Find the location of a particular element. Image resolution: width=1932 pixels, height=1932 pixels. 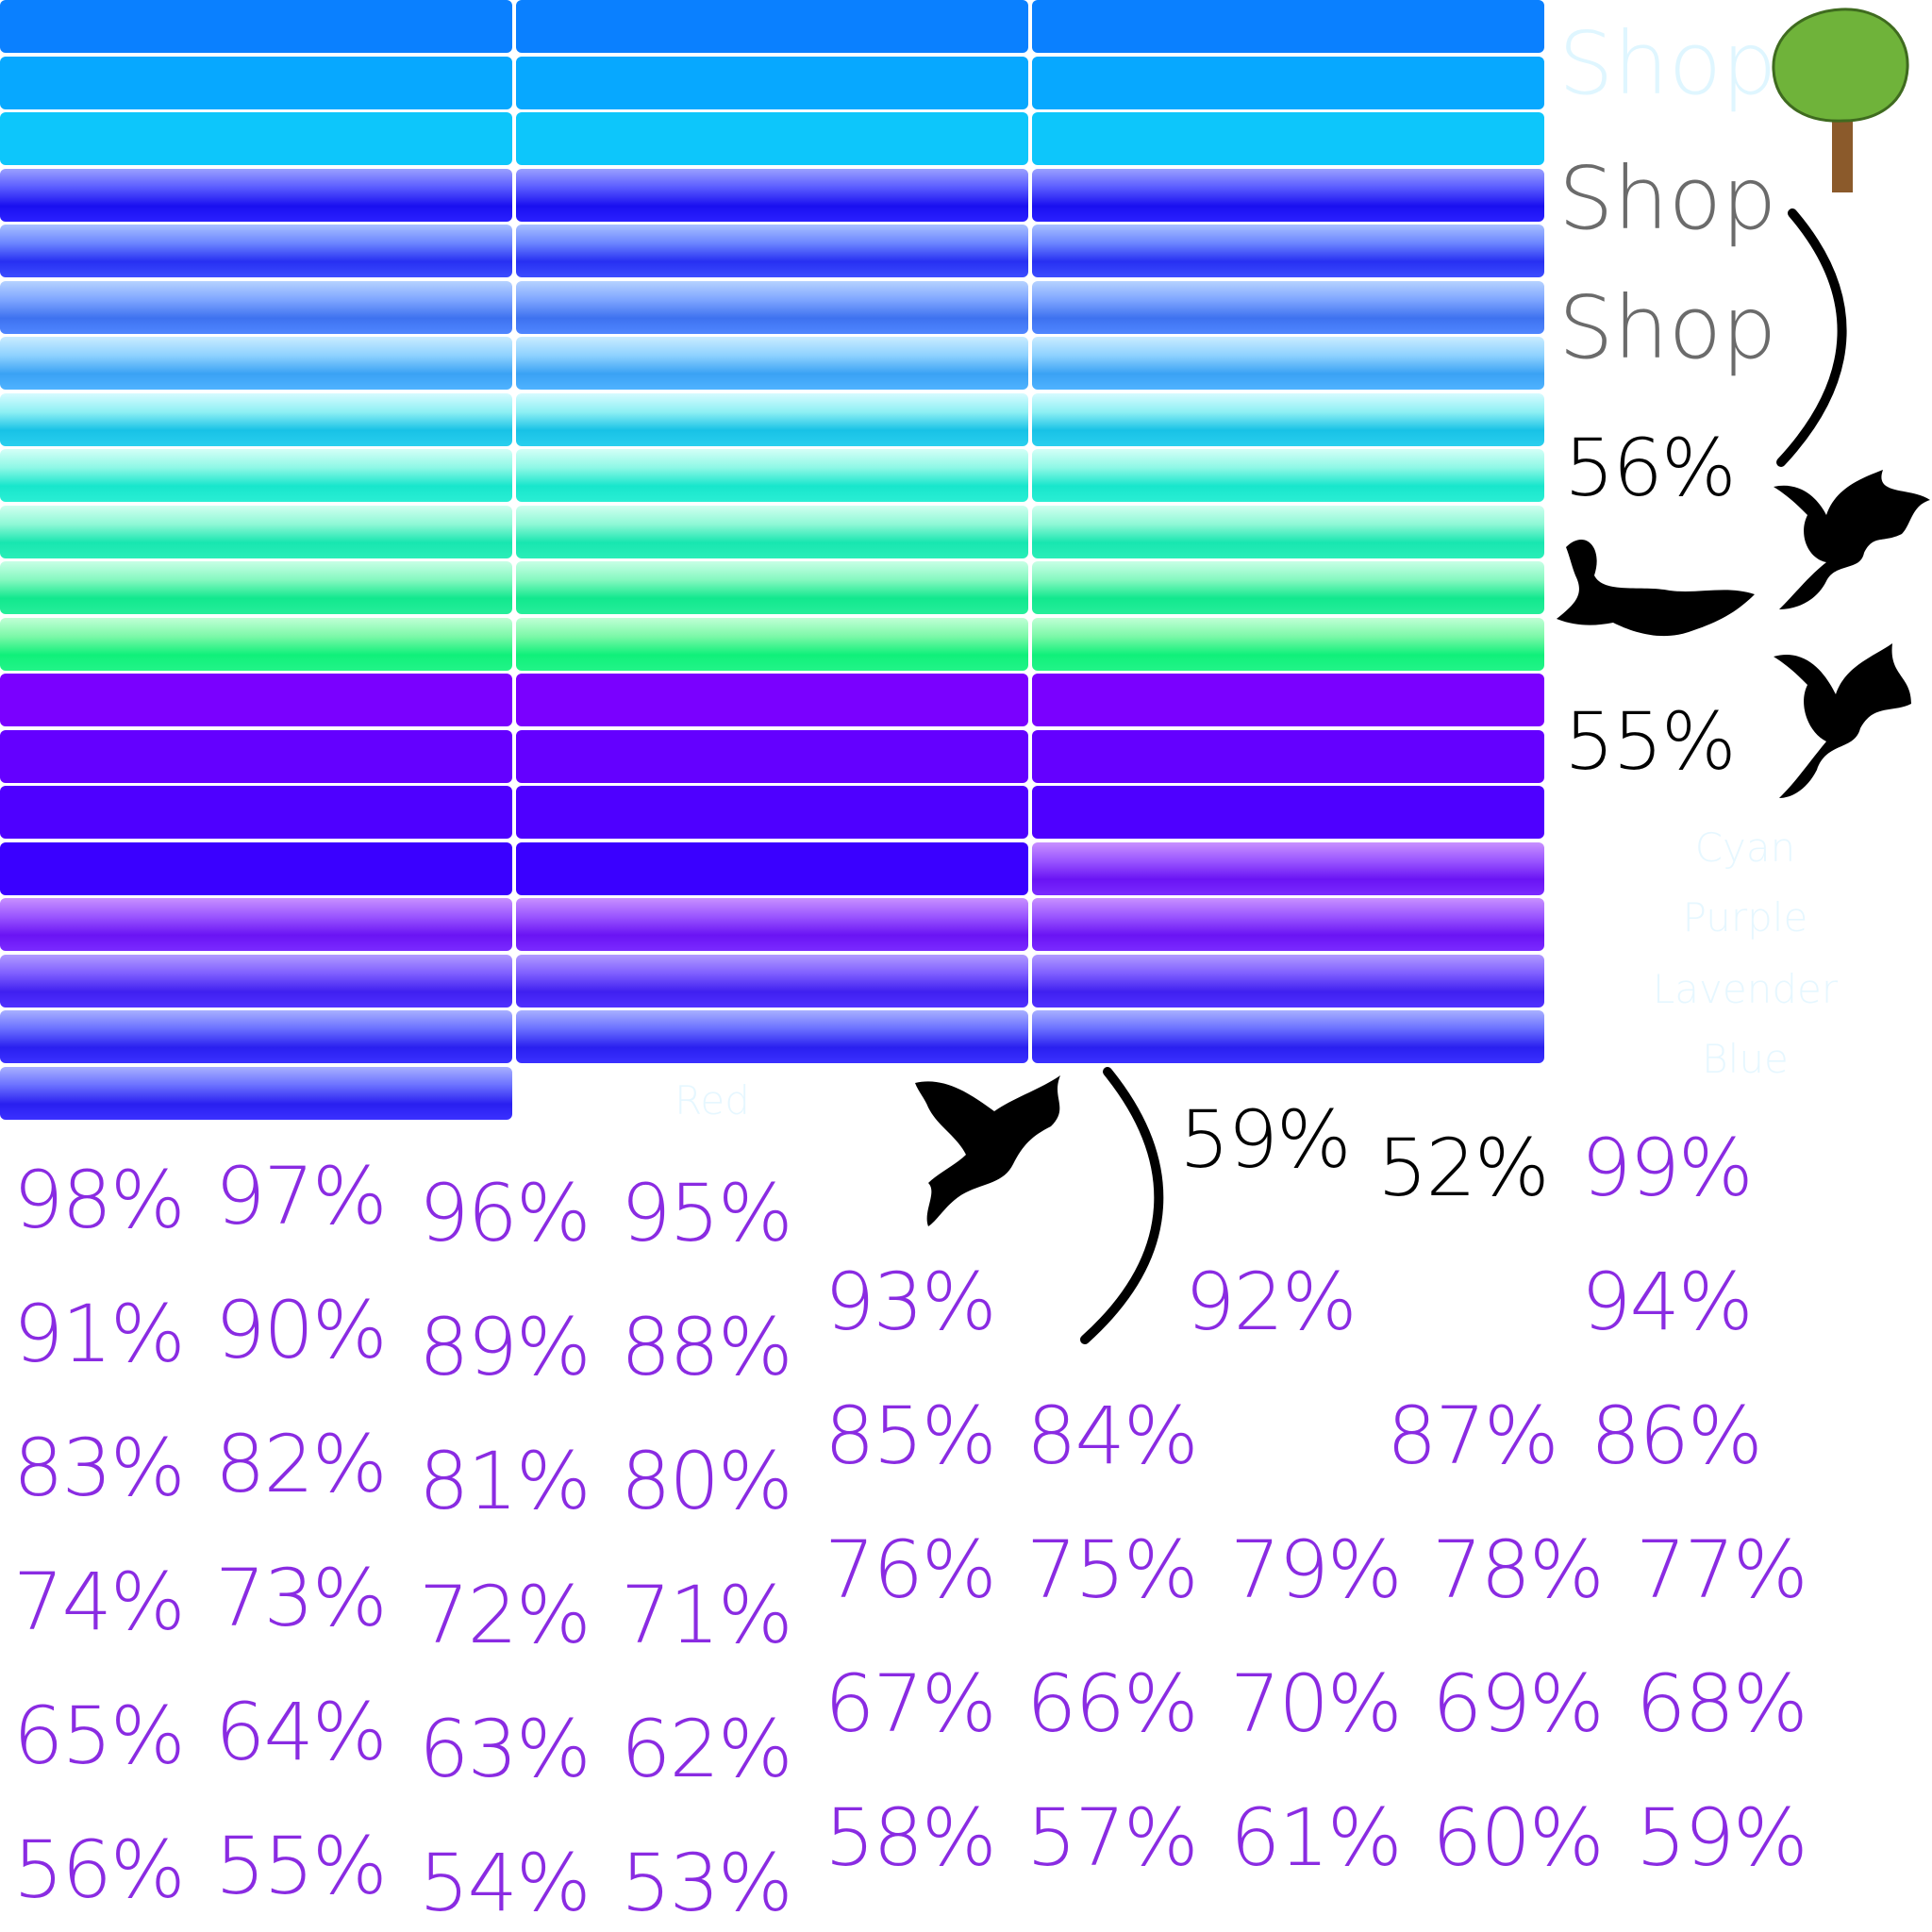

percent-label: 75% is located at coordinates (1113, 1570).